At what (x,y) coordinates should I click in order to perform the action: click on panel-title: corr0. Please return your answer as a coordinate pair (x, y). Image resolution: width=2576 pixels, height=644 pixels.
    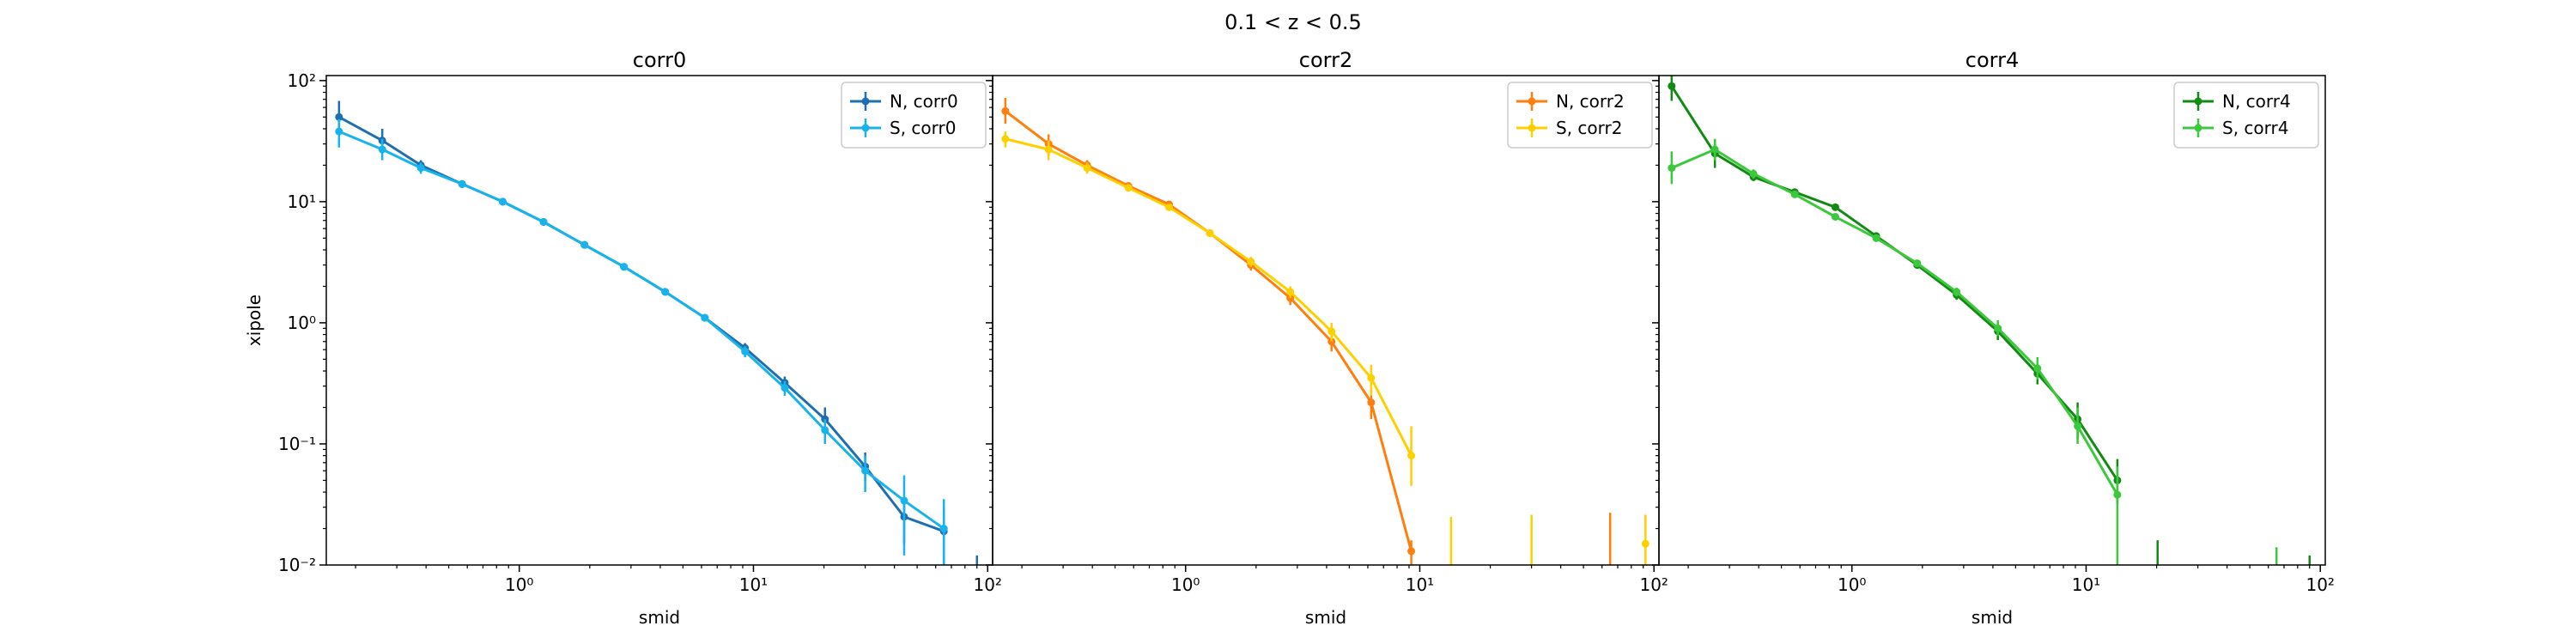
    Looking at the image, I should click on (660, 60).